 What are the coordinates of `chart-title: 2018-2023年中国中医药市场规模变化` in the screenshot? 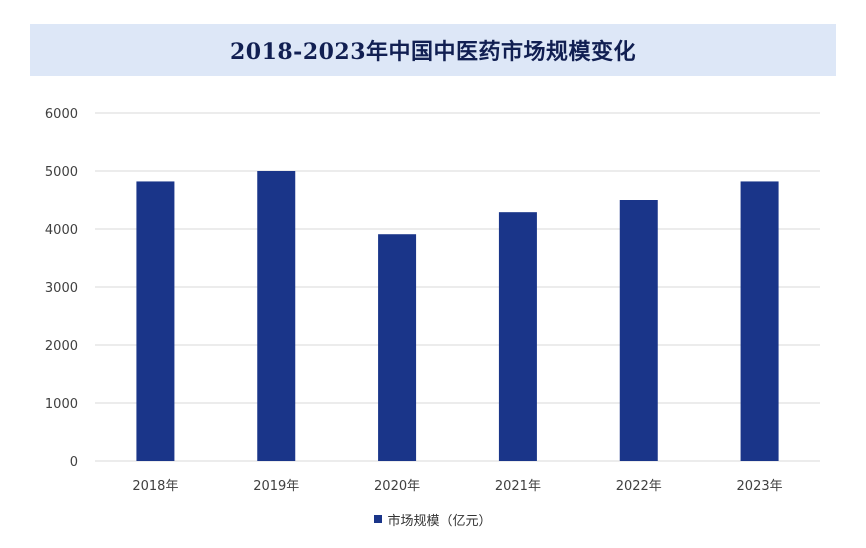 It's located at (433, 52).